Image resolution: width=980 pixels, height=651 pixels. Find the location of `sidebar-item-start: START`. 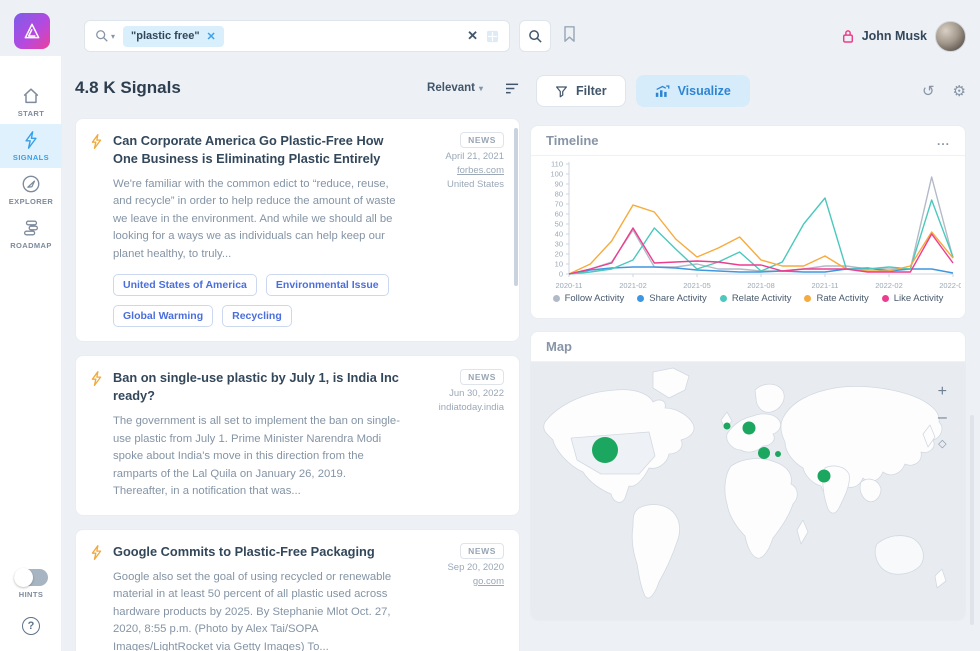

sidebar-item-start: START is located at coordinates (31, 102).